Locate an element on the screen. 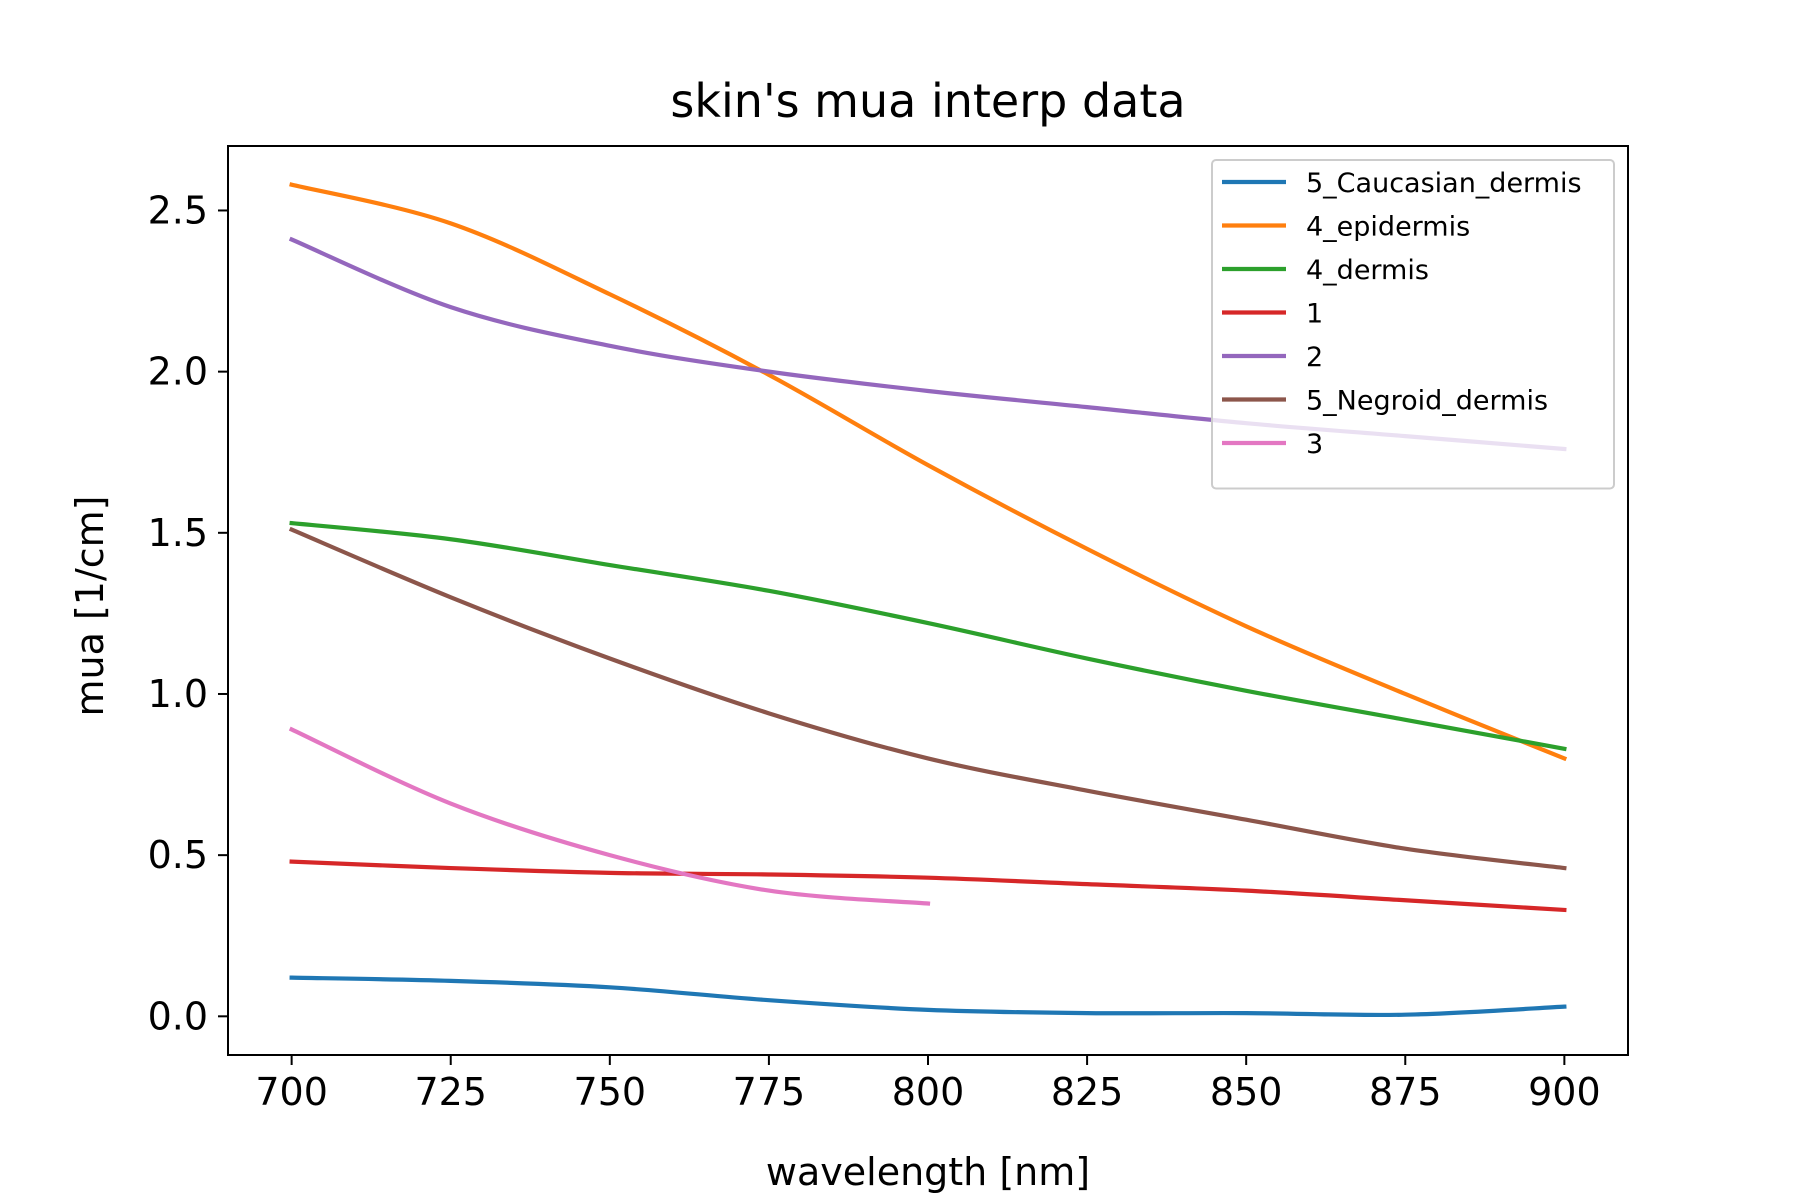  legend-label: 4_epidermis is located at coordinates (1388, 227).